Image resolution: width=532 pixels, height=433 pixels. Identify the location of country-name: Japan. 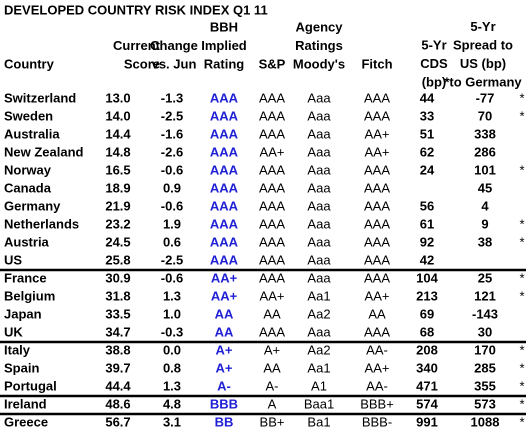
(23, 313).